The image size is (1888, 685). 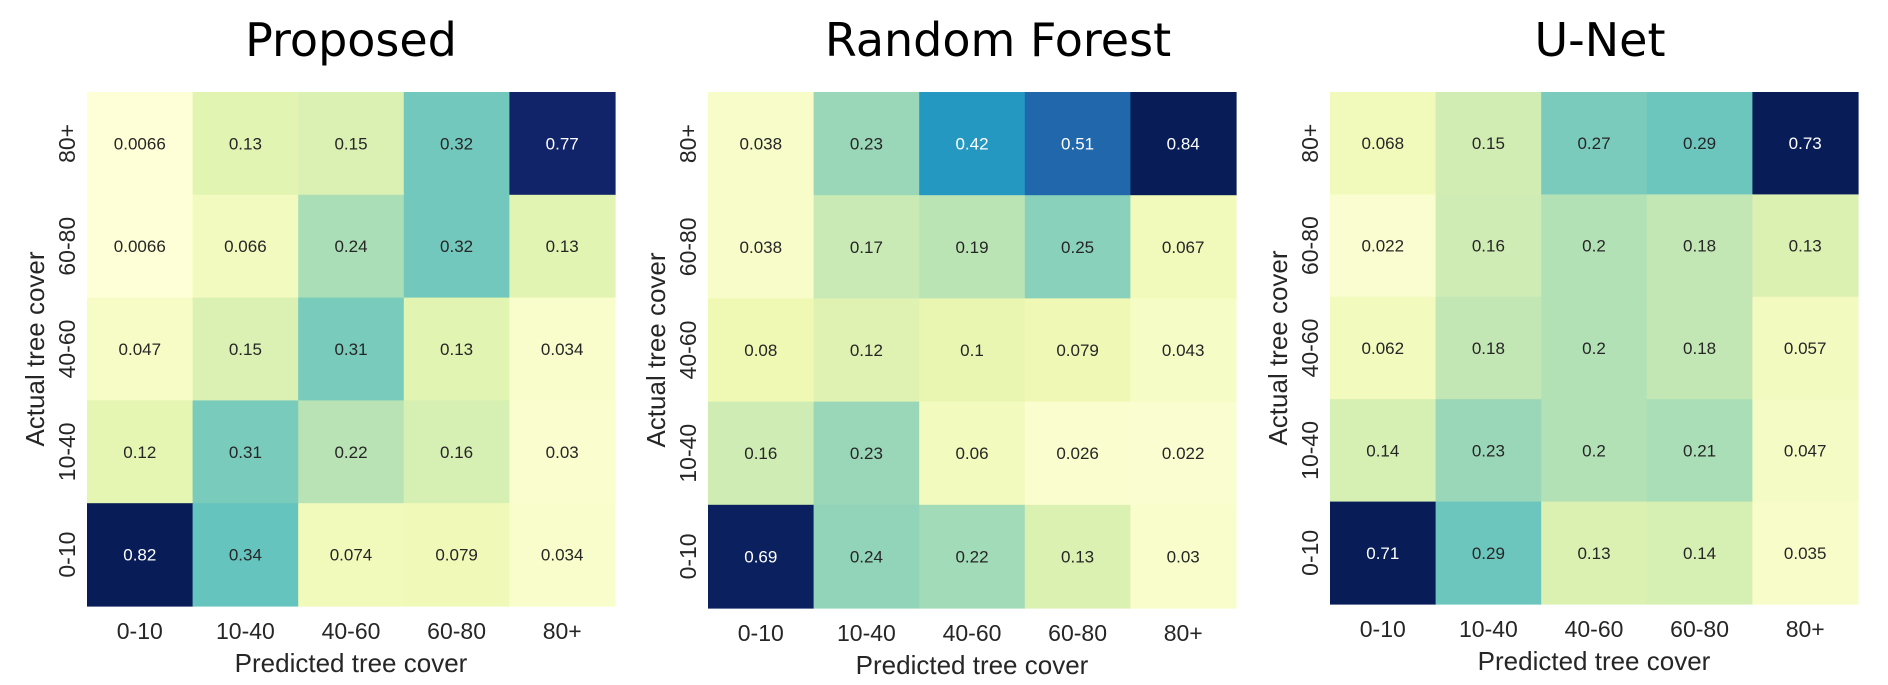 What do you see at coordinates (1183, 144) in the screenshot?
I see `cell-value-label: 0.84` at bounding box center [1183, 144].